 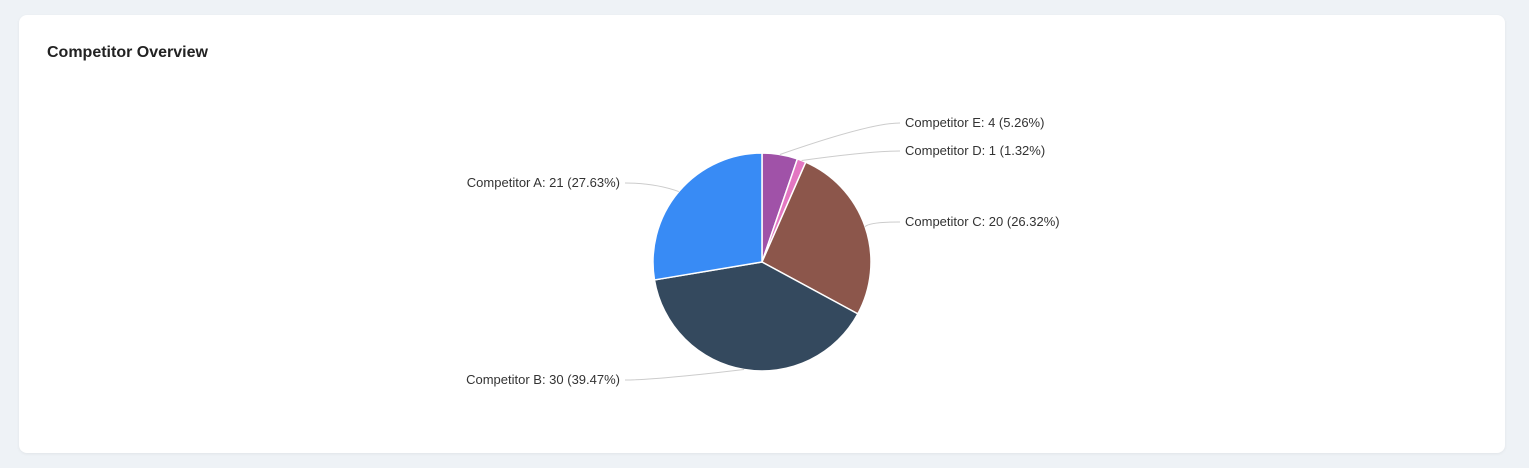 I want to click on slice-label: Competitor B: 30 (39.47%), so click(x=543, y=379).